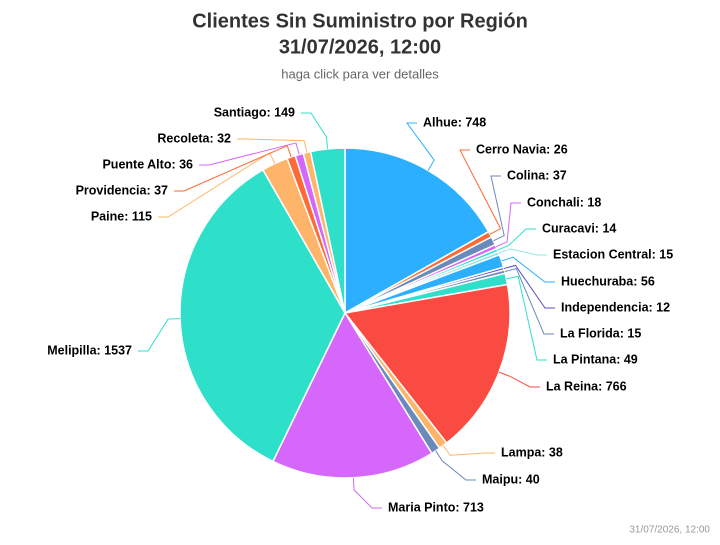 This screenshot has width=720, height=545. I want to click on data-label: La Pintana: 49, so click(595, 359).